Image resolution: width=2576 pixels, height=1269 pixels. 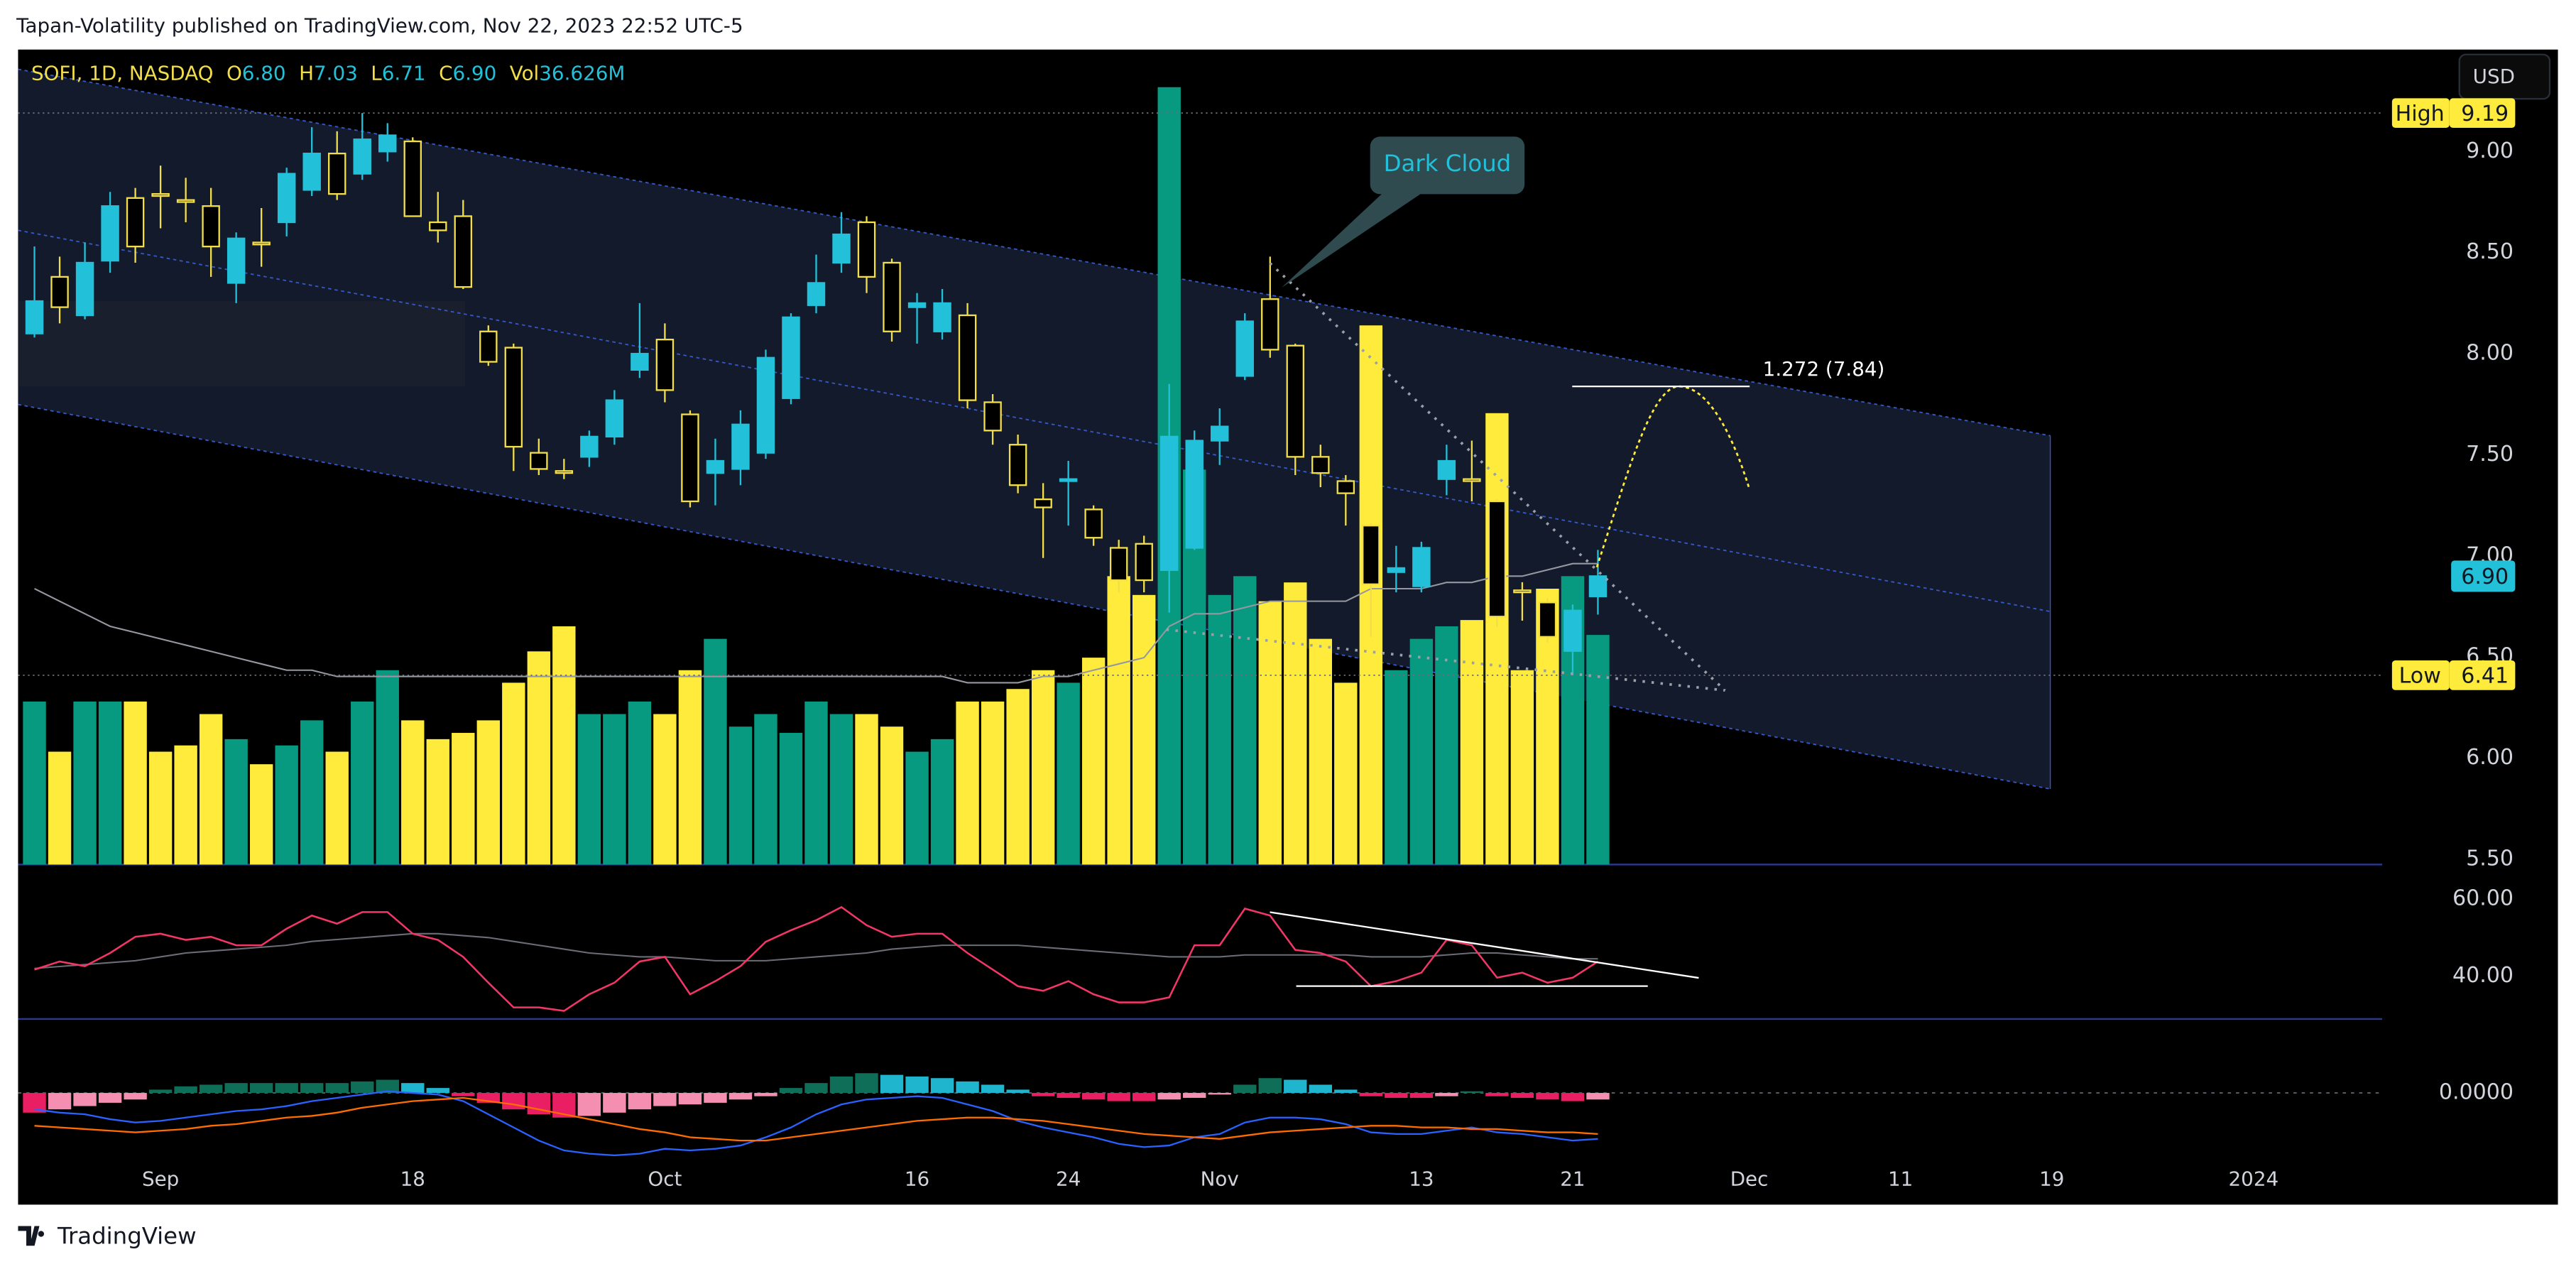 What do you see at coordinates (264, 73) in the screenshot?
I see `legend-field-value: 6.80` at bounding box center [264, 73].